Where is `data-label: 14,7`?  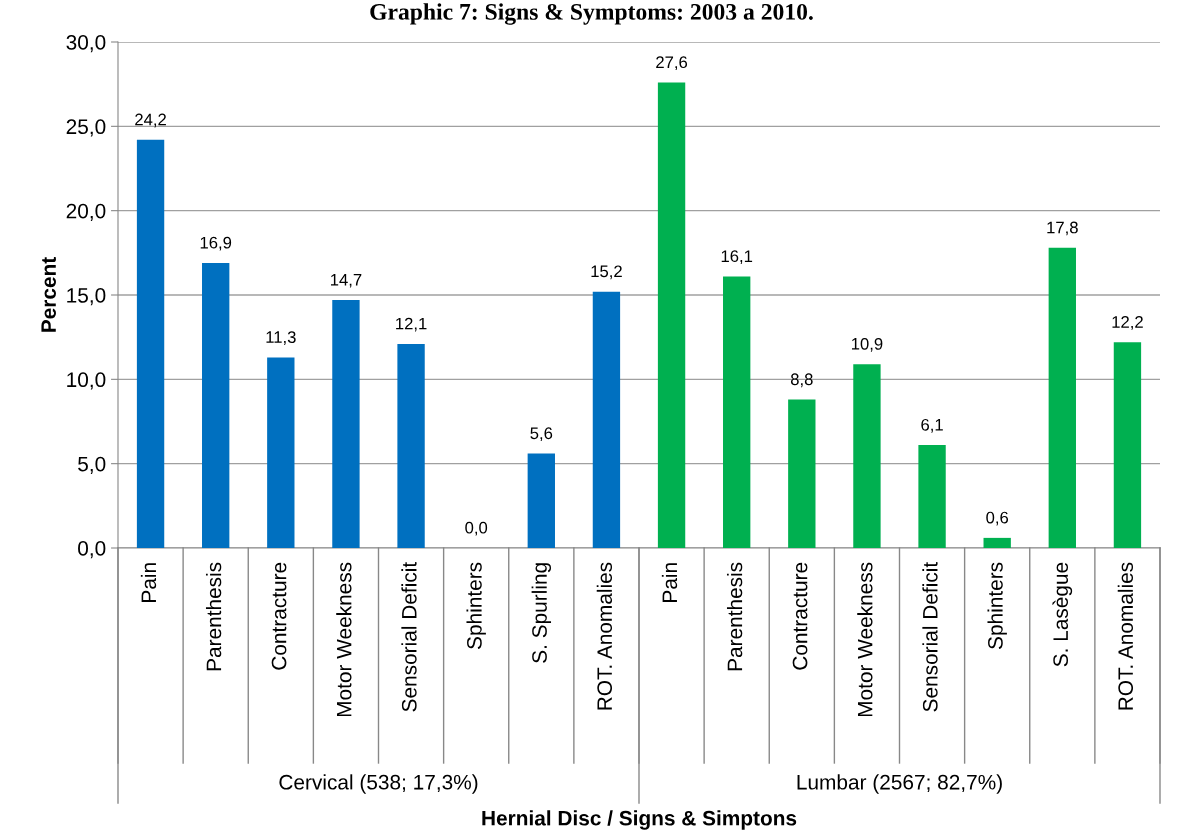 data-label: 14,7 is located at coordinates (346, 281).